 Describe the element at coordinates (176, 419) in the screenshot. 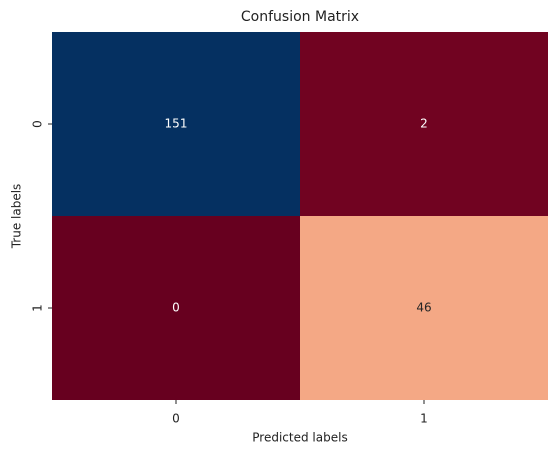

I see `x-tick-label: 0` at that location.